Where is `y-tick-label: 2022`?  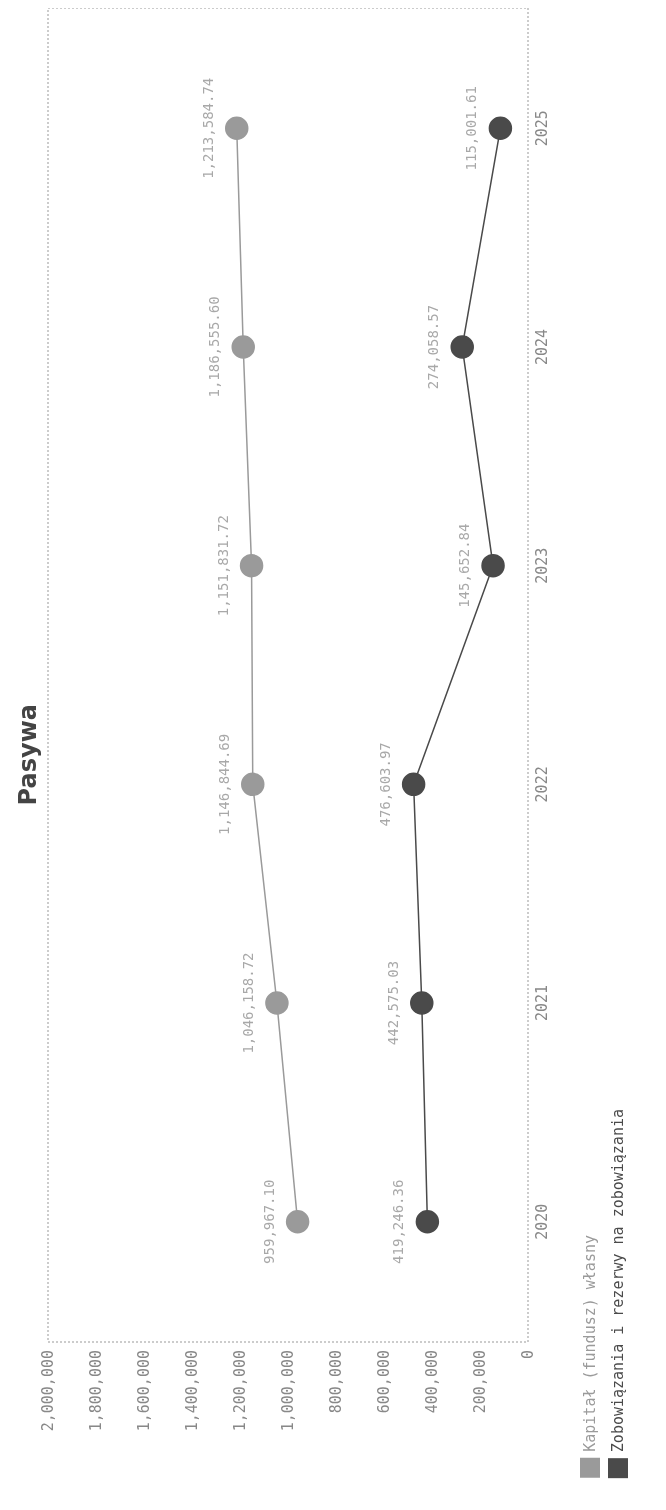 y-tick-label: 2022 is located at coordinates (542, 784).